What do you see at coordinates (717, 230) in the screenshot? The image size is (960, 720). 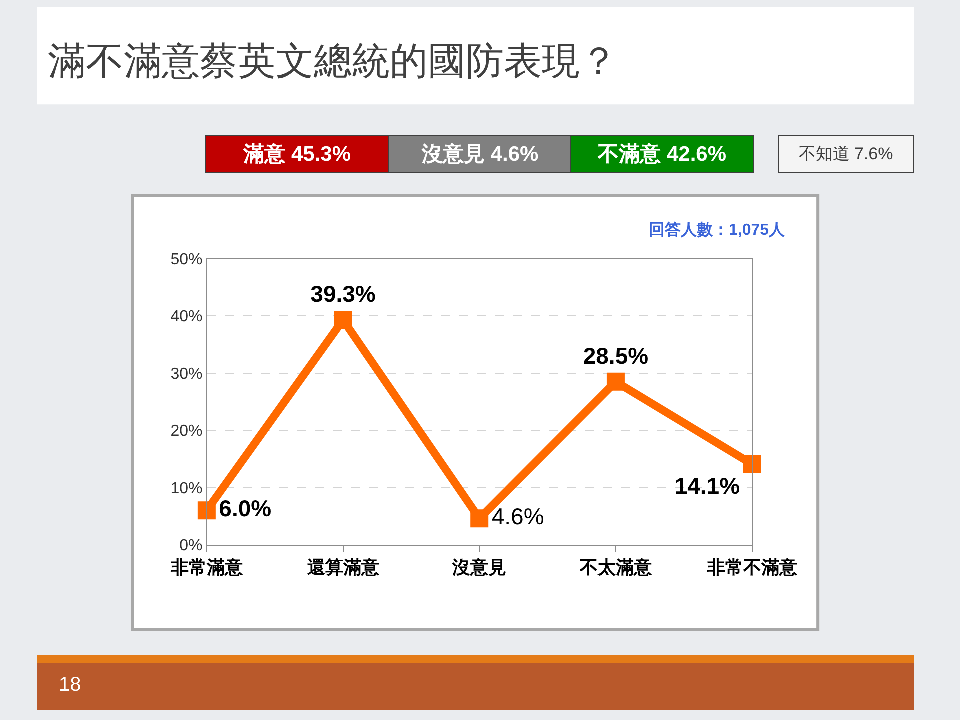 I see `text: 回答人數：1,075人` at bounding box center [717, 230].